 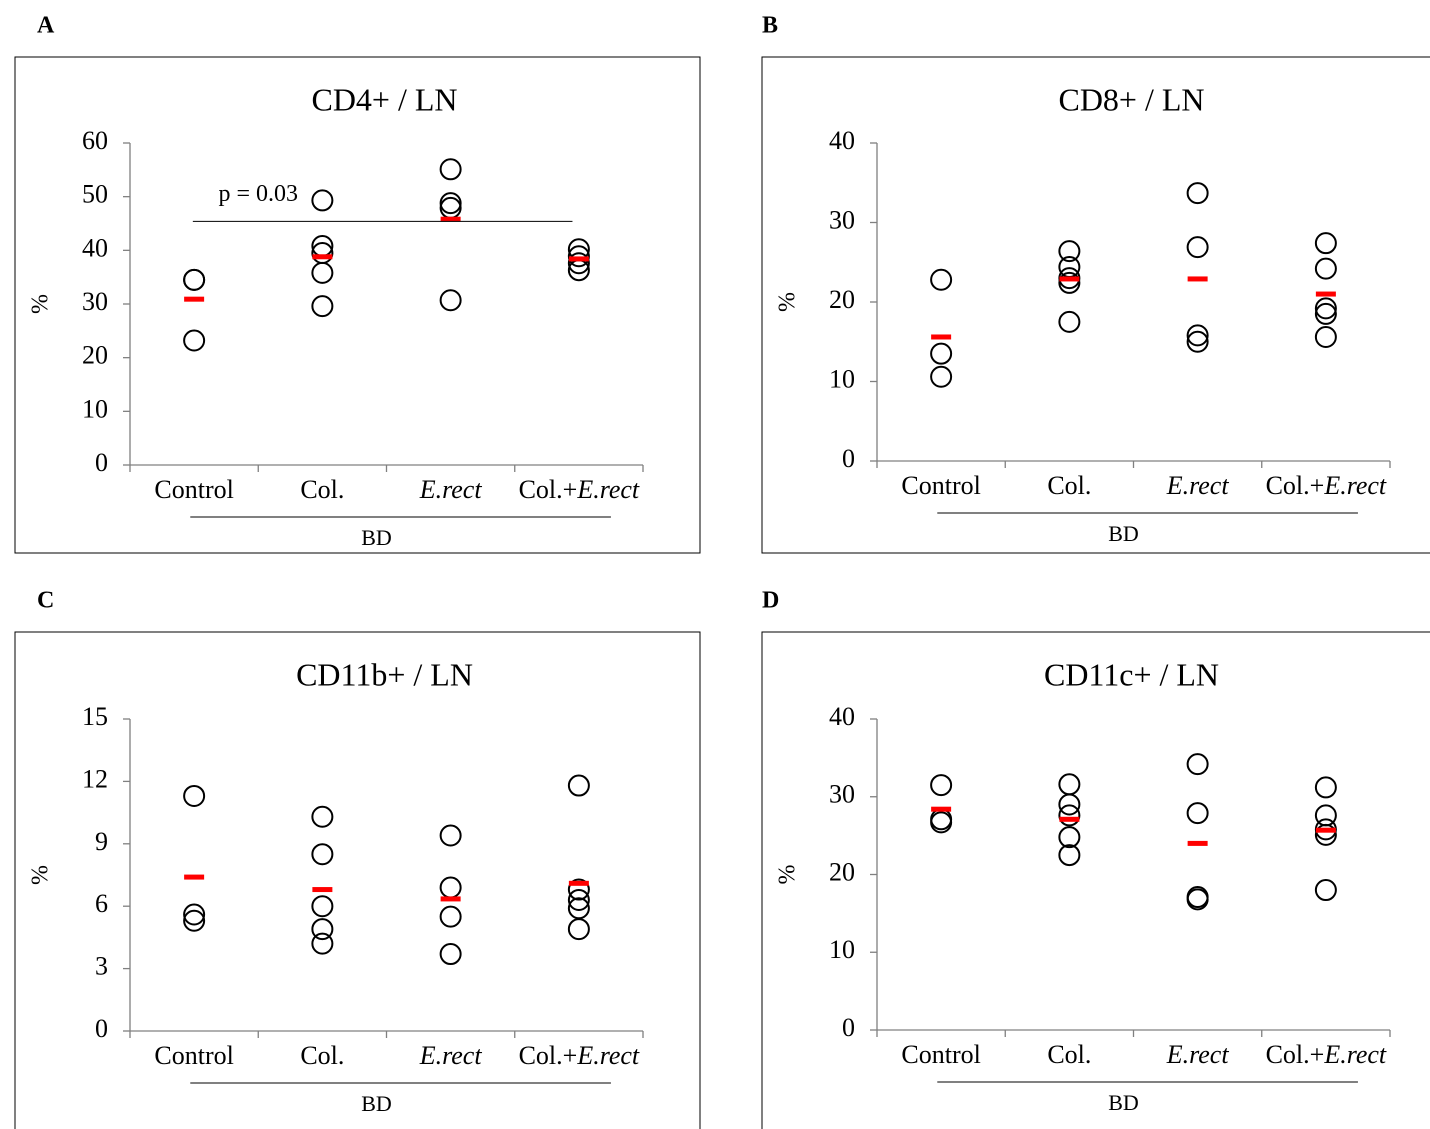 I want to click on y-tick-label: 3, so click(x=101, y=966).